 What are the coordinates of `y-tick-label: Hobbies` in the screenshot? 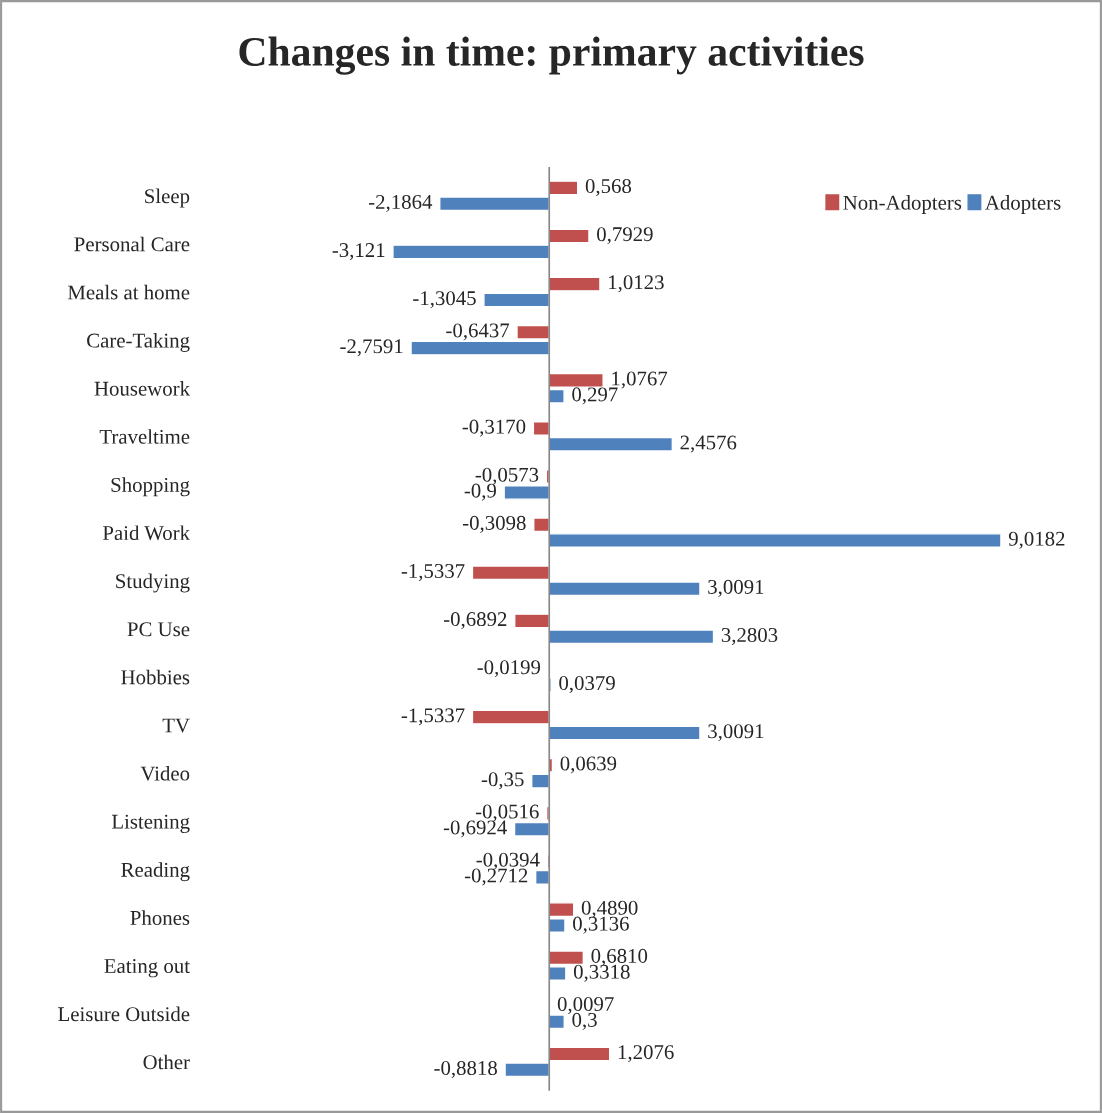 It's located at (155, 677).